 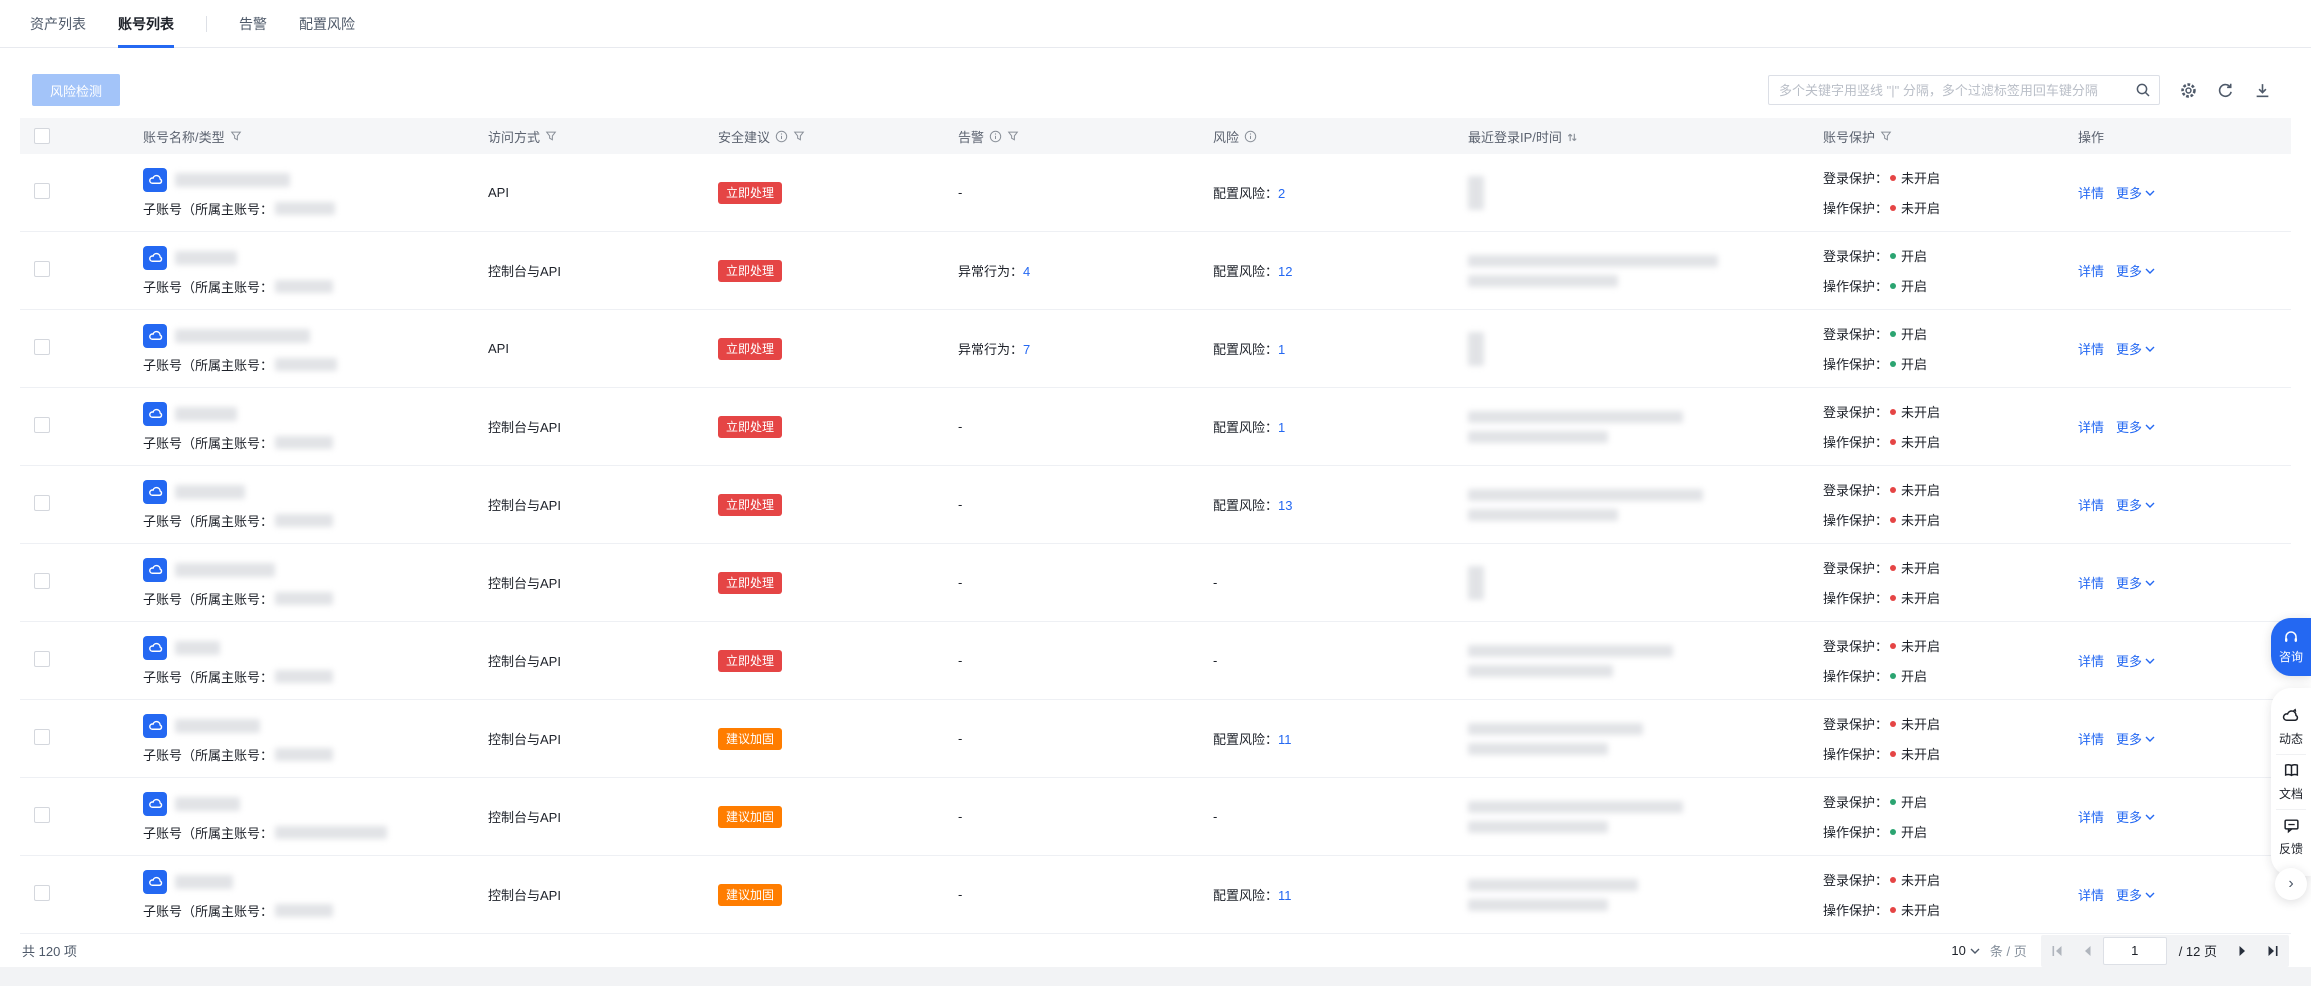 I want to click on refresh-icon, so click(x=2225, y=90).